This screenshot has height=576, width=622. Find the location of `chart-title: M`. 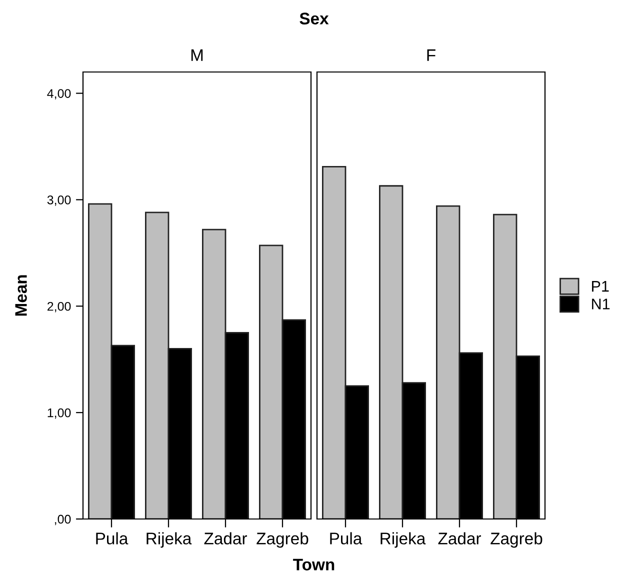

chart-title: M is located at coordinates (197, 55).